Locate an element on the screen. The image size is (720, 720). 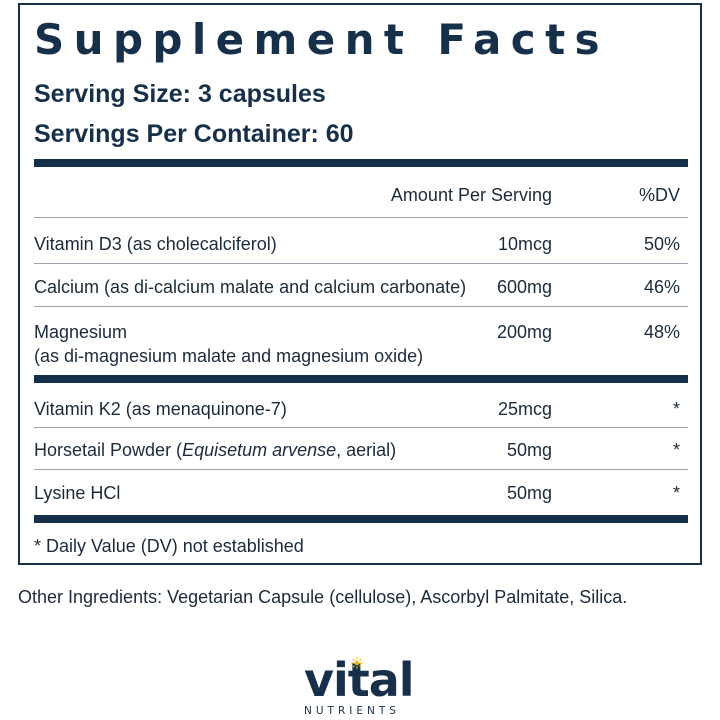
nutrient-dv: 46% is located at coordinates (661, 287).